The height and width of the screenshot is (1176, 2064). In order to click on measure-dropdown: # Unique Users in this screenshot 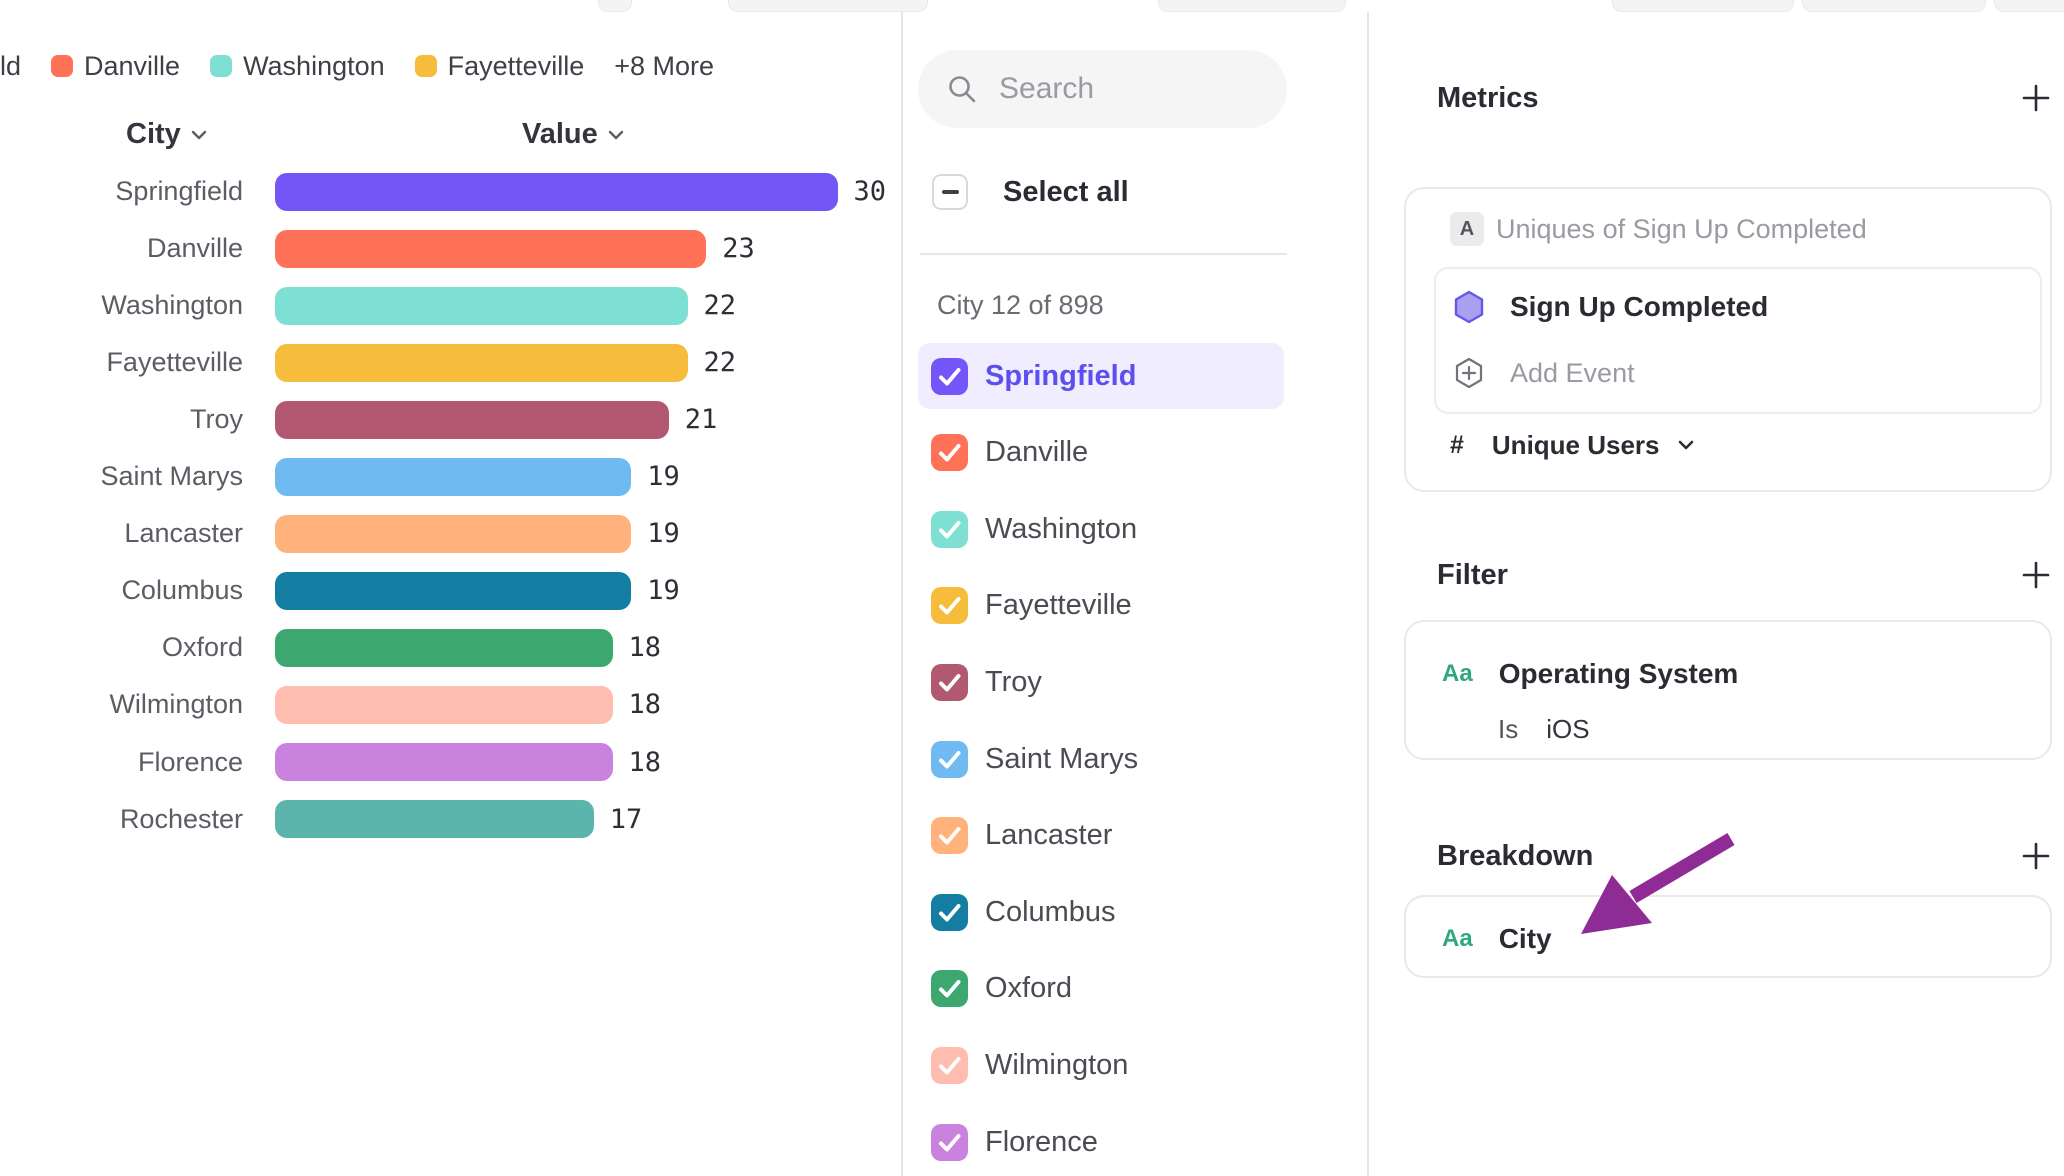, I will do `click(1572, 445)`.